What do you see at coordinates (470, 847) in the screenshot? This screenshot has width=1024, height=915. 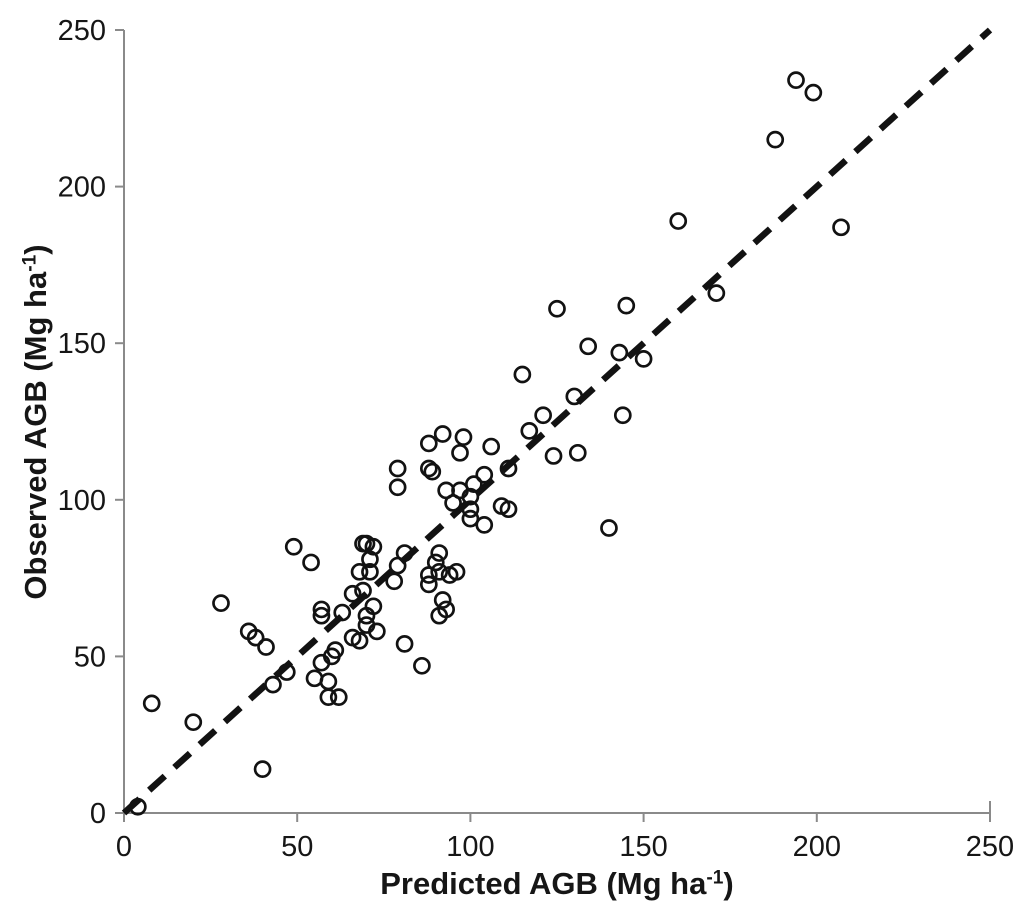 I see `x-tick-label: 100` at bounding box center [470, 847].